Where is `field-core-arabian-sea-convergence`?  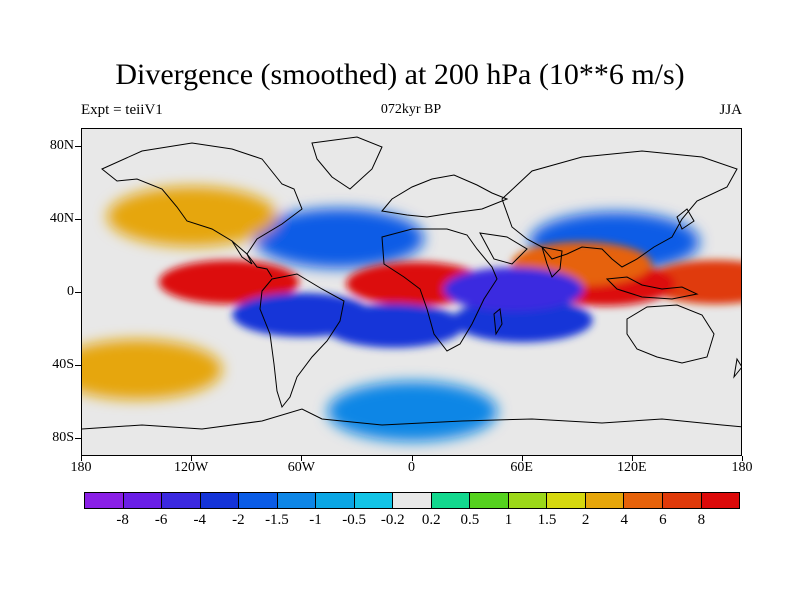
field-core-arabian-sea-convergence is located at coordinates (513, 289).